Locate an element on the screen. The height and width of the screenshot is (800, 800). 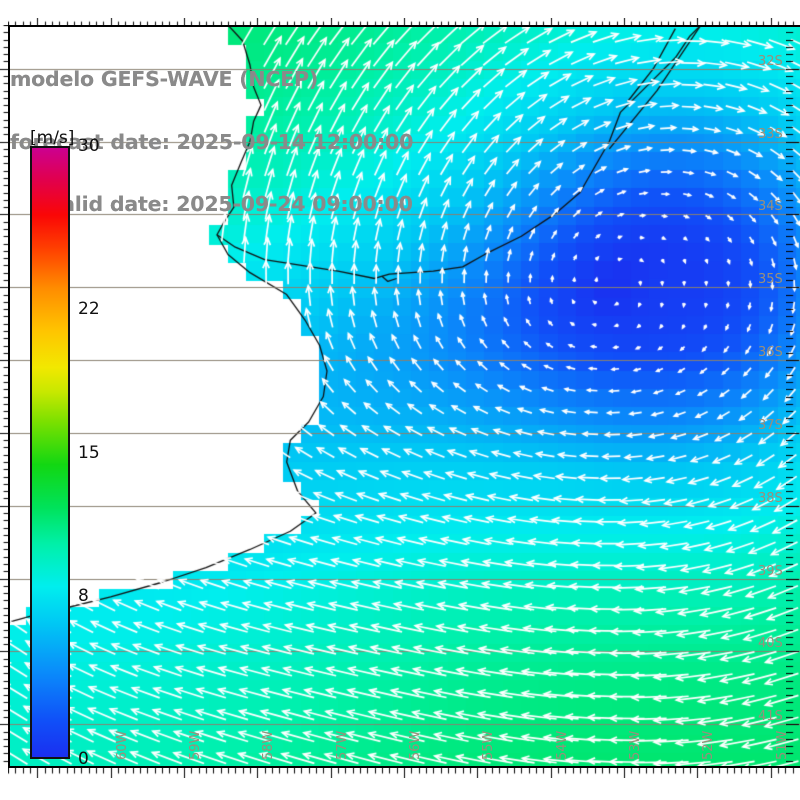
lon-label-56W: 56W is located at coordinates (415, 745).